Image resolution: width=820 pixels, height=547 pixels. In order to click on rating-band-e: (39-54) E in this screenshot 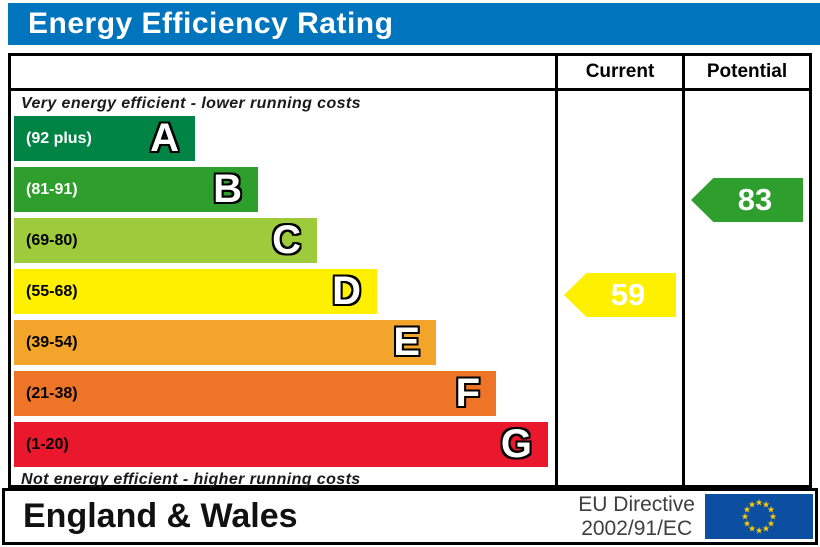, I will do `click(225, 342)`.